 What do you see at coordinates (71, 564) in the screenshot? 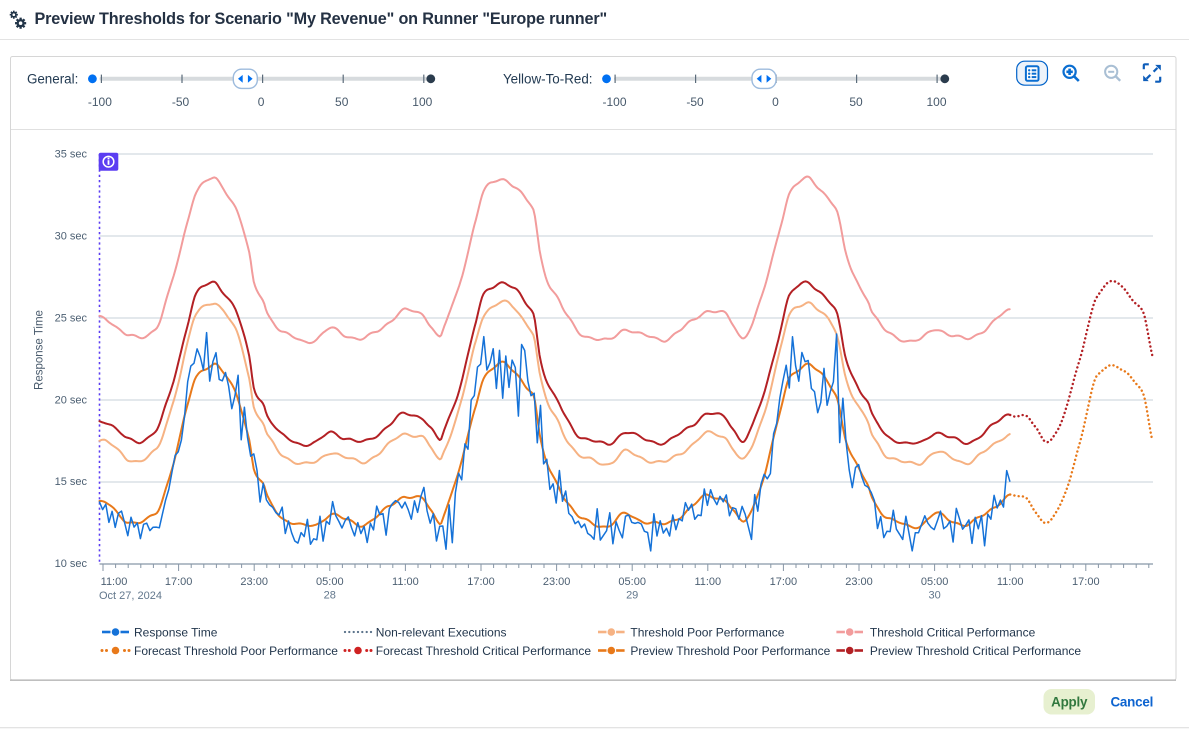
I see `svg-text: 10 sec` at bounding box center [71, 564].